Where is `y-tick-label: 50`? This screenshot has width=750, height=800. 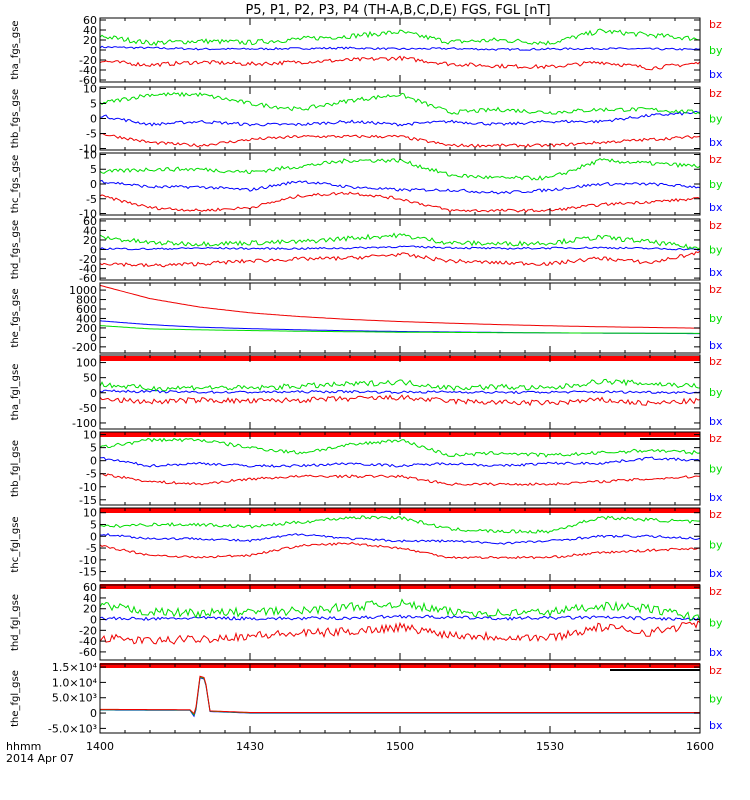
y-tick-label: 50 is located at coordinates (90, 378).